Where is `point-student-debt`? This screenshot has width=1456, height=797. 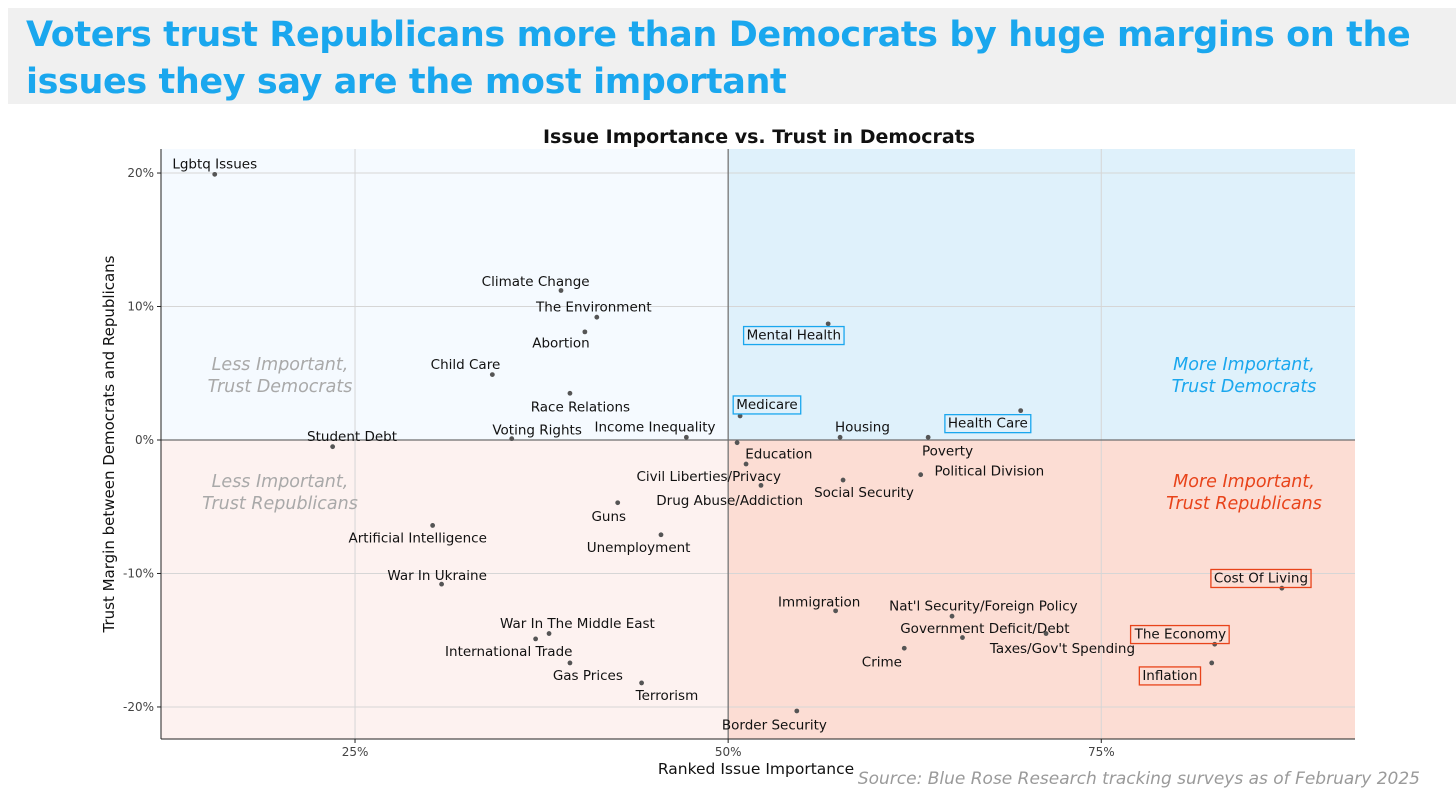 point-student-debt is located at coordinates (333, 447).